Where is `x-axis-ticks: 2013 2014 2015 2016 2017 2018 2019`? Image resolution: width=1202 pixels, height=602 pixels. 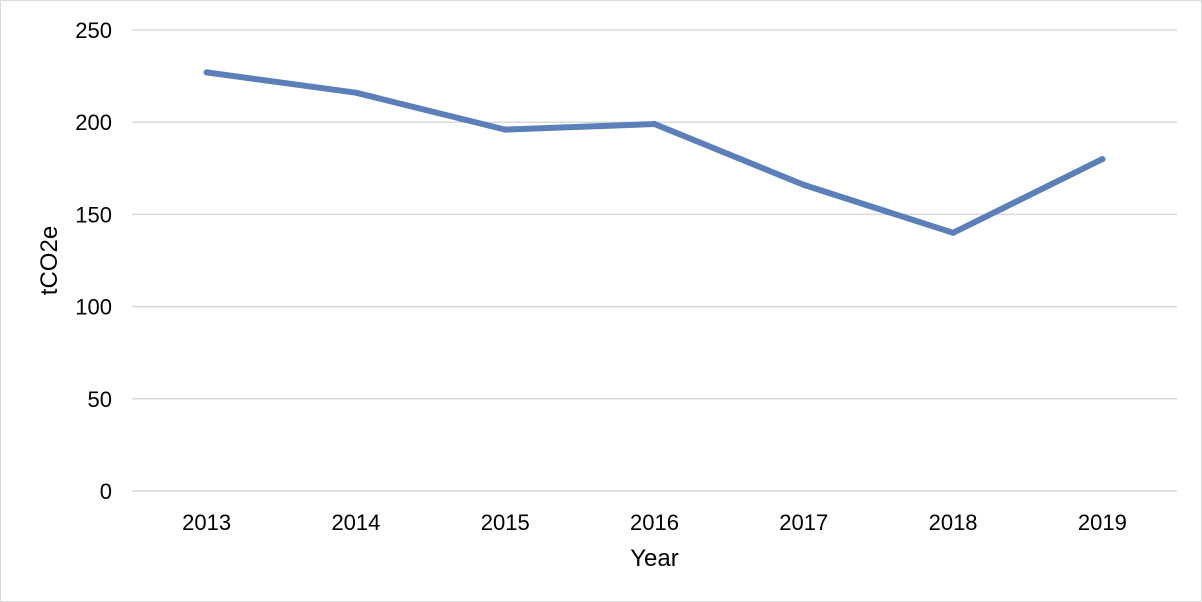 x-axis-ticks: 2013 2014 2015 2016 2017 2018 2019 is located at coordinates (654, 522).